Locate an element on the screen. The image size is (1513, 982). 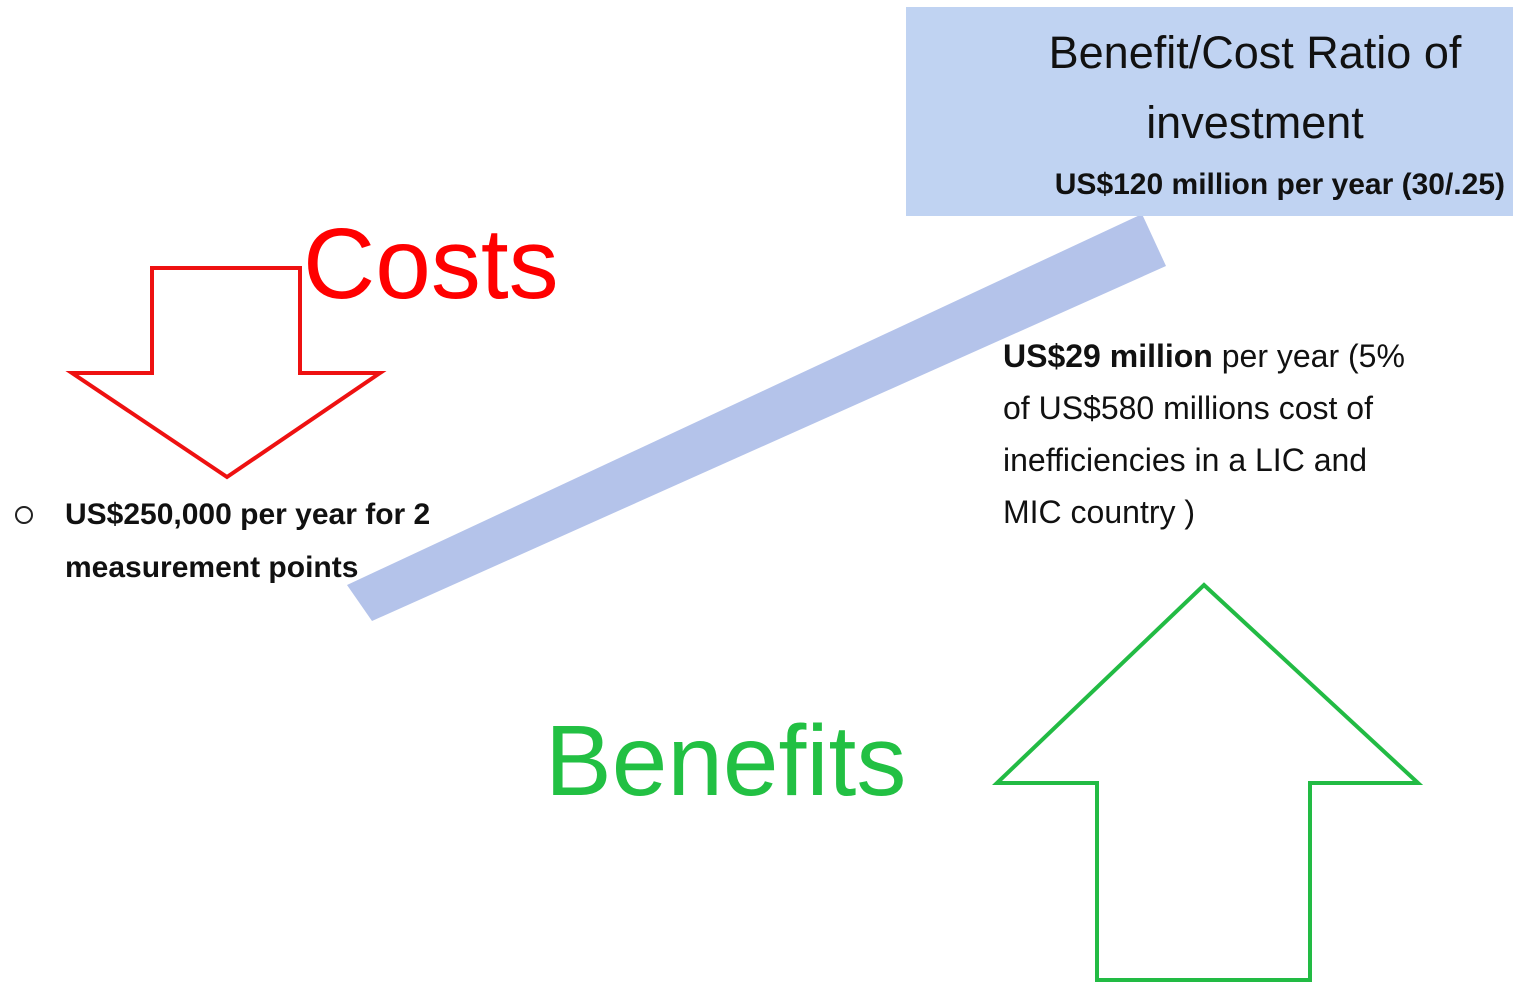
benefits-text: inefficiencies in a LIC and is located at coordinates (1185, 460).